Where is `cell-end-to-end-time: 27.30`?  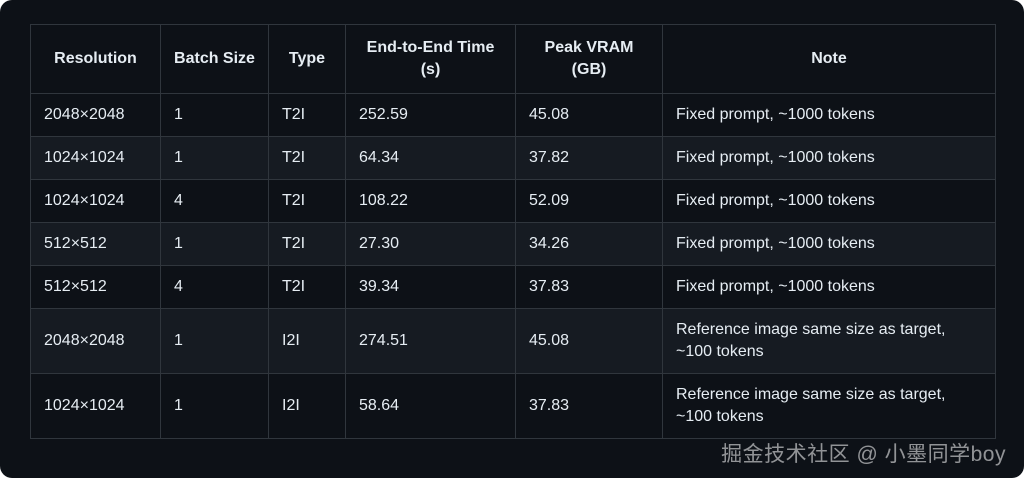
cell-end-to-end-time: 27.30 is located at coordinates (430, 244).